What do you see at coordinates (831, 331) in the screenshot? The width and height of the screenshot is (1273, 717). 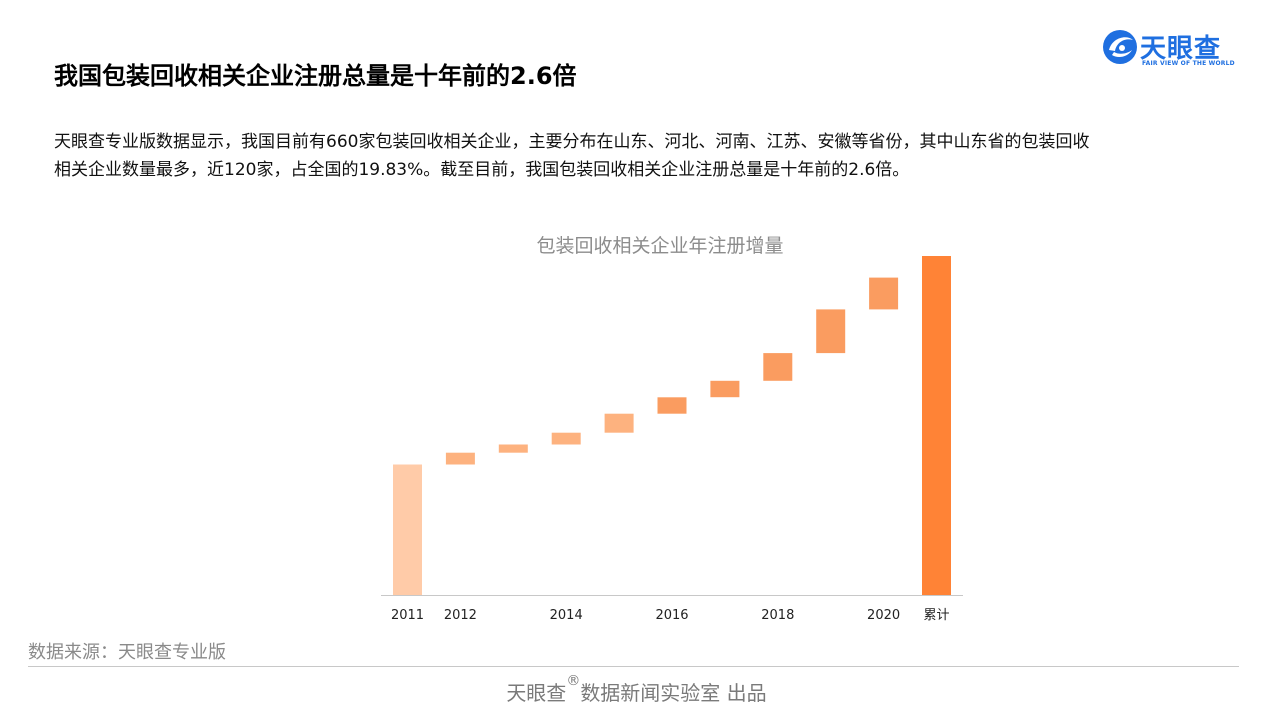 I see `bar-2019` at bounding box center [831, 331].